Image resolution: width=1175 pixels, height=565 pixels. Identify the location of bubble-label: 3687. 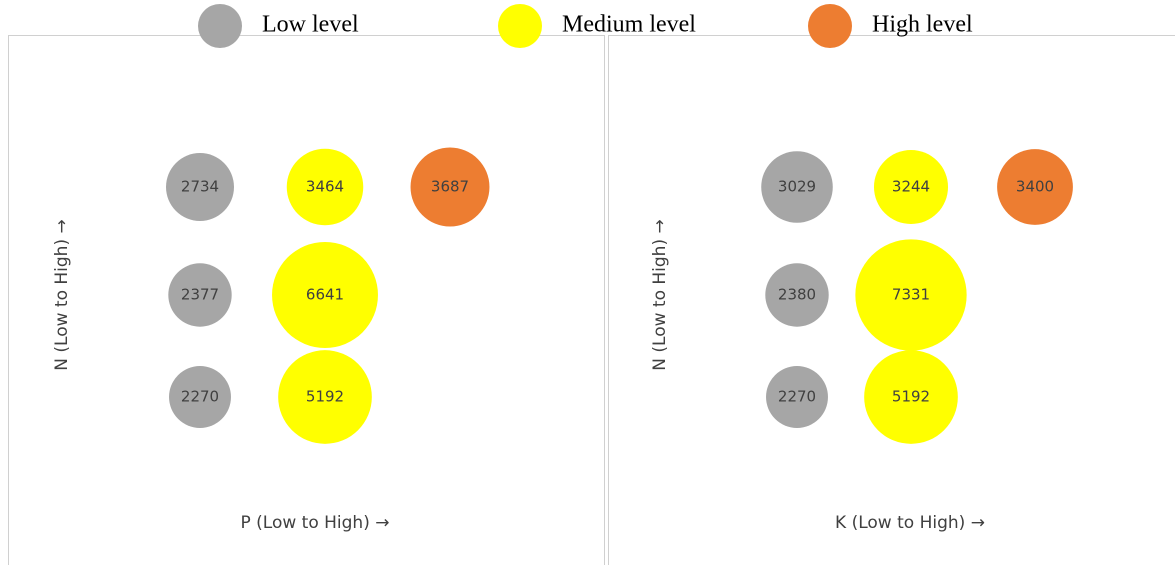
(450, 187).